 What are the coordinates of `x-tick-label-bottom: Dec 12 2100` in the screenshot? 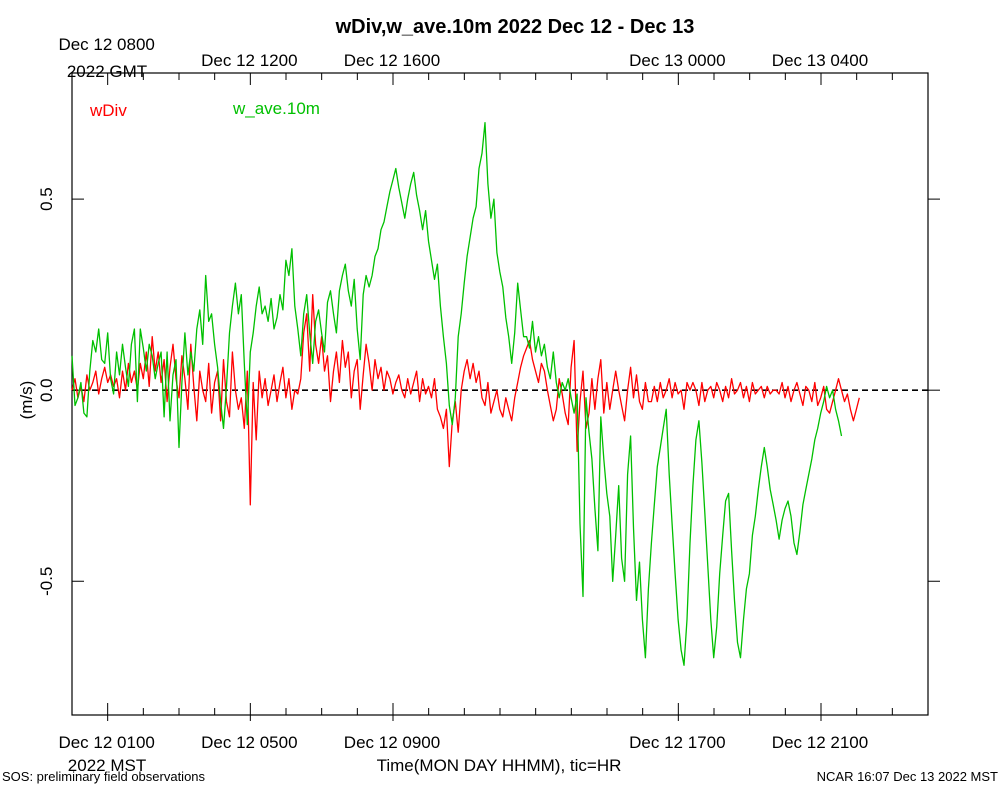 It's located at (820, 742).